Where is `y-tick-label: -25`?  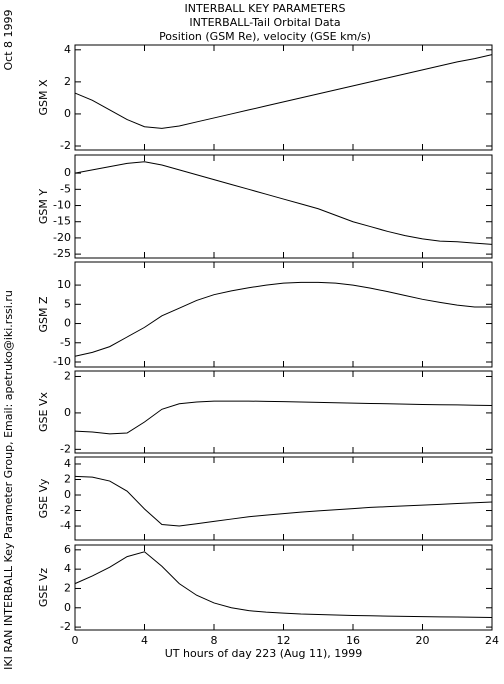 y-tick-label: -25 is located at coordinates (62, 253).